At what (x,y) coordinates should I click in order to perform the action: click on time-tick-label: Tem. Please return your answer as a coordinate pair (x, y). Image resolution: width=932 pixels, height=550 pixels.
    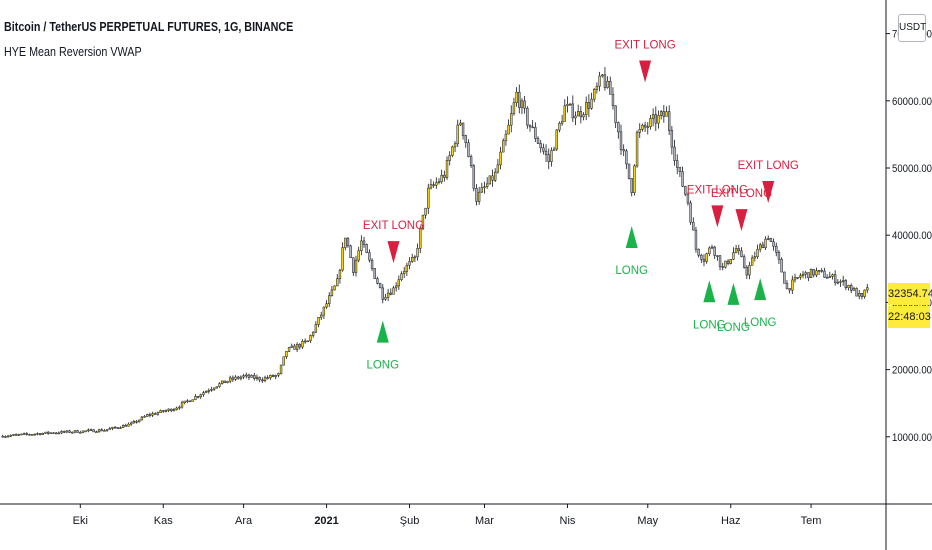
    Looking at the image, I should click on (811, 521).